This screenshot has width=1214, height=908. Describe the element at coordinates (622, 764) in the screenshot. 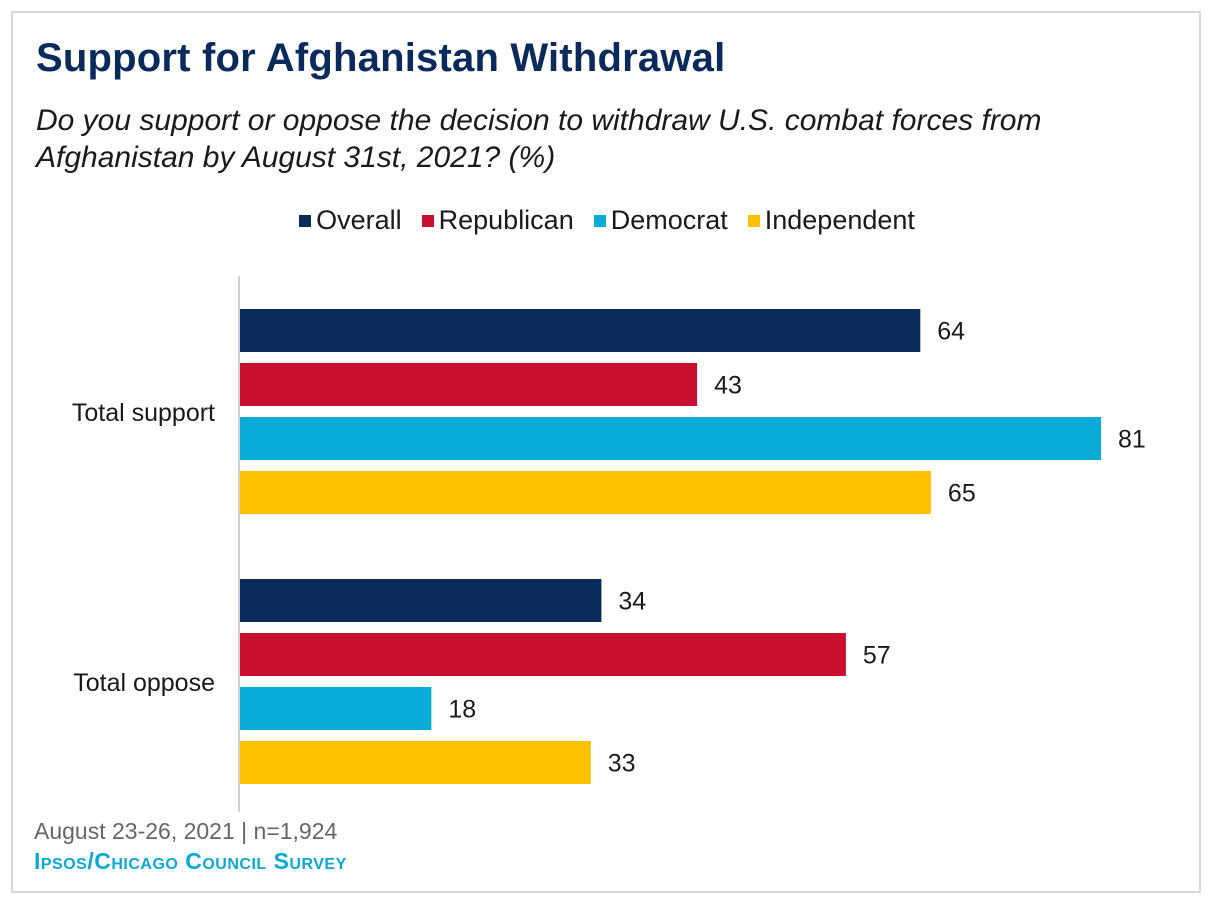

I see `data-label: 33` at that location.